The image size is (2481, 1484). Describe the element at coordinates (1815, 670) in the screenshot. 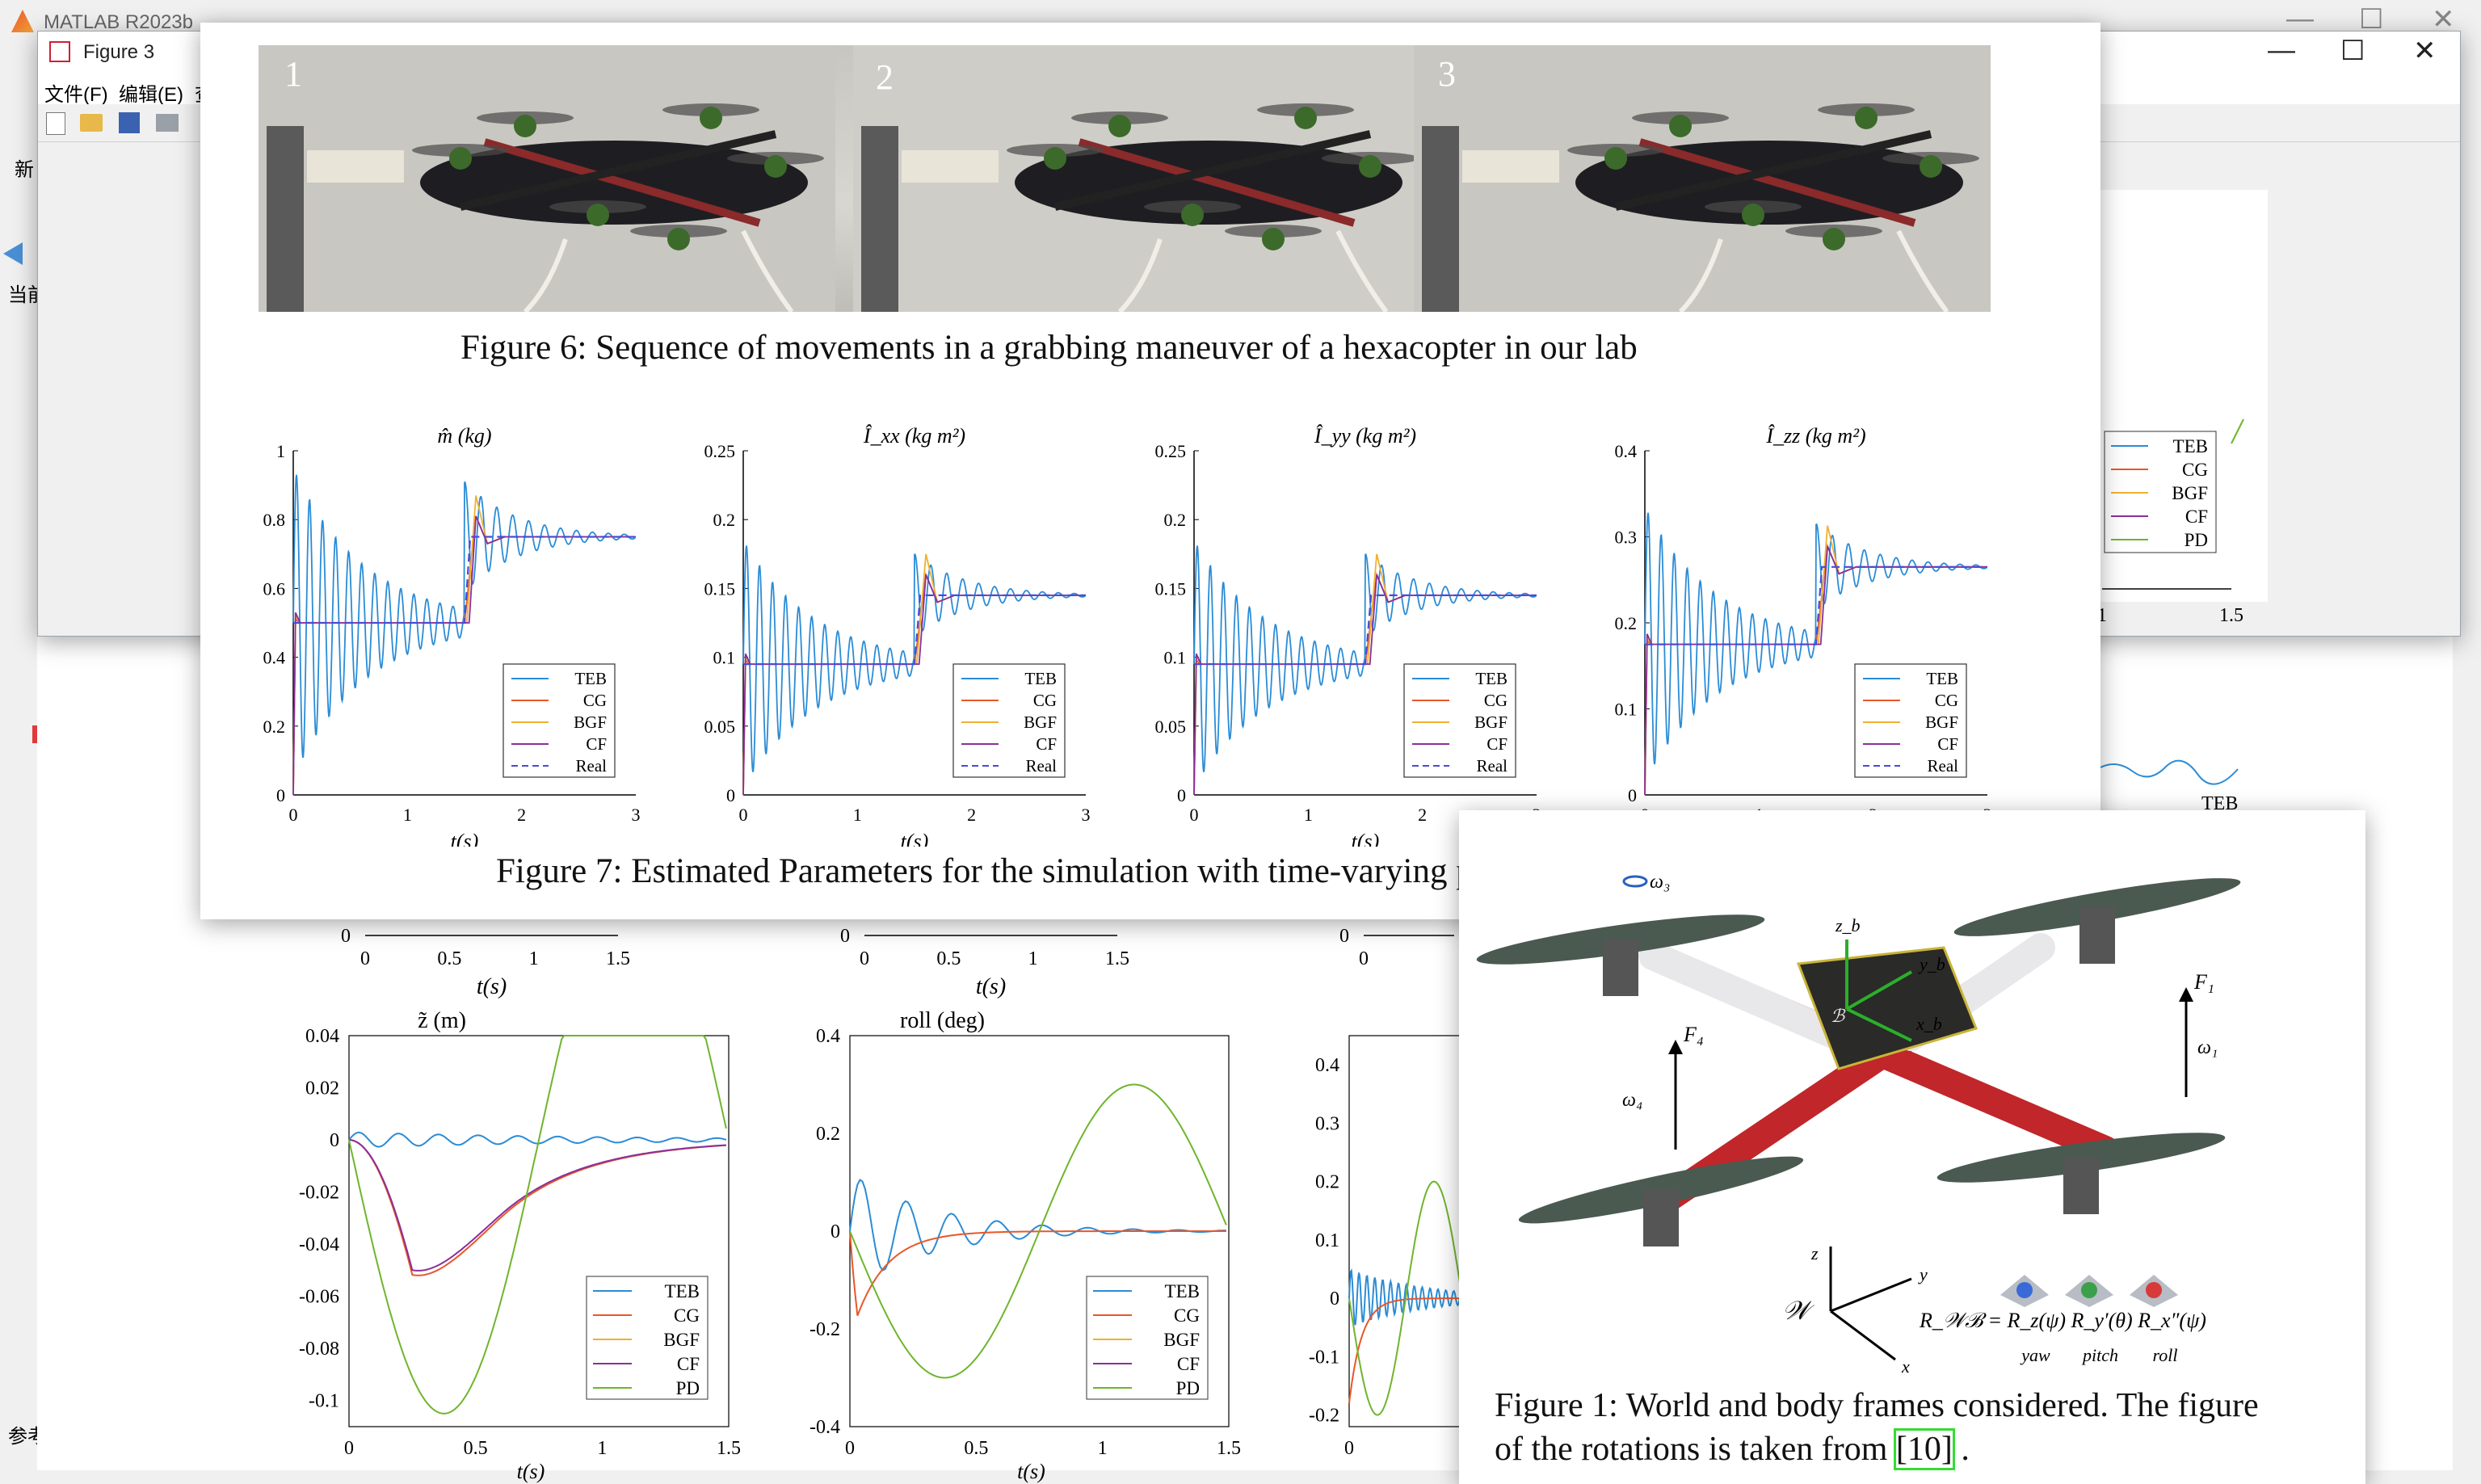

I see `series-cf` at that location.